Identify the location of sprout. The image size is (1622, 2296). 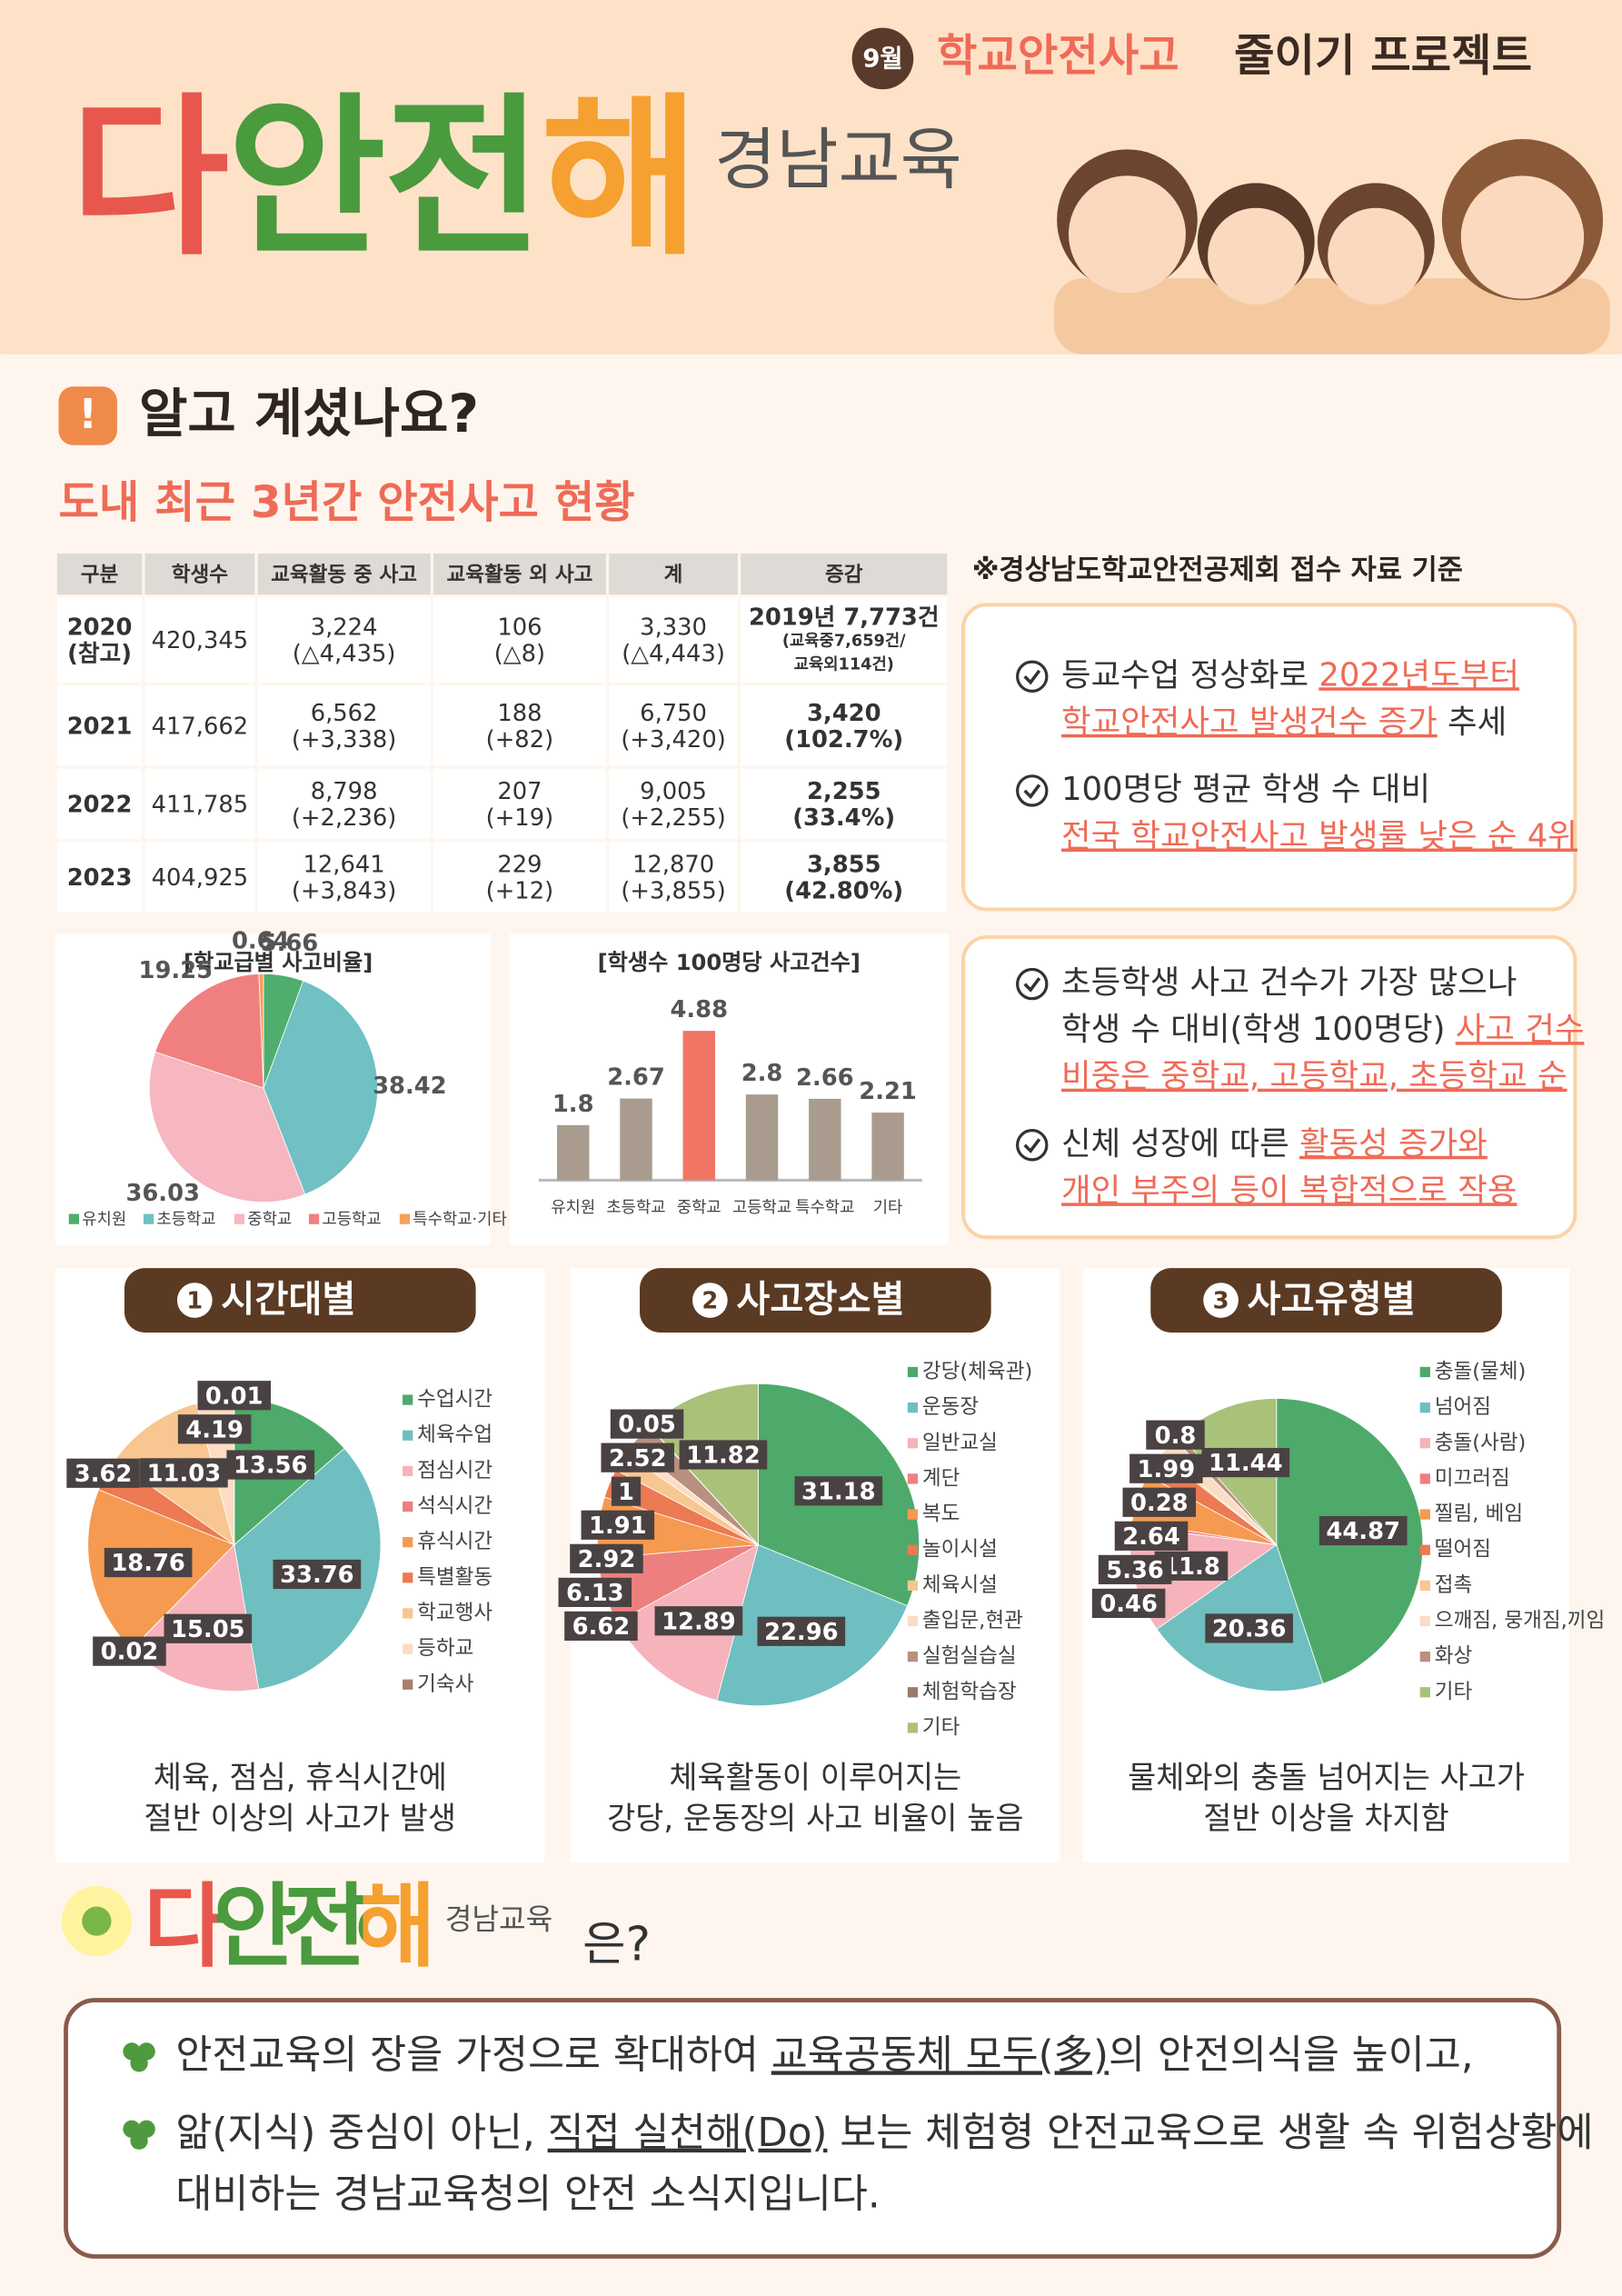
(97, 1921).